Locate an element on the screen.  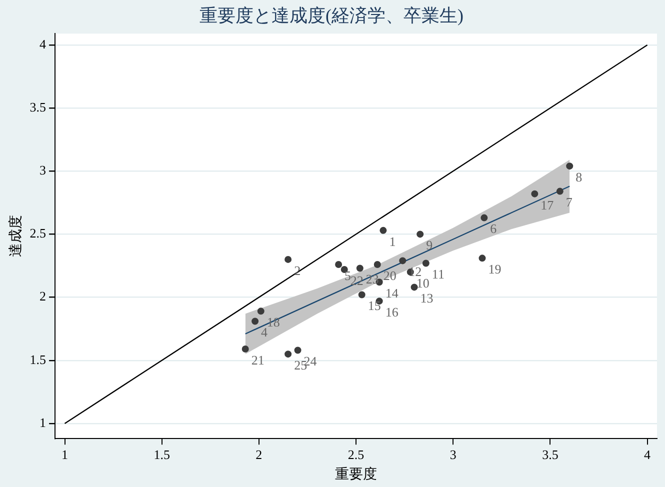
x-axis-title: 重要度 is located at coordinates (356, 474).